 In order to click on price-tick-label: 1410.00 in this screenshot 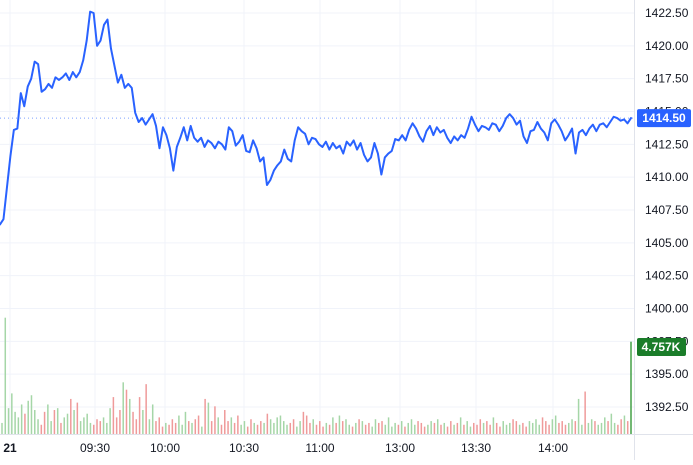, I will do `click(667, 177)`.